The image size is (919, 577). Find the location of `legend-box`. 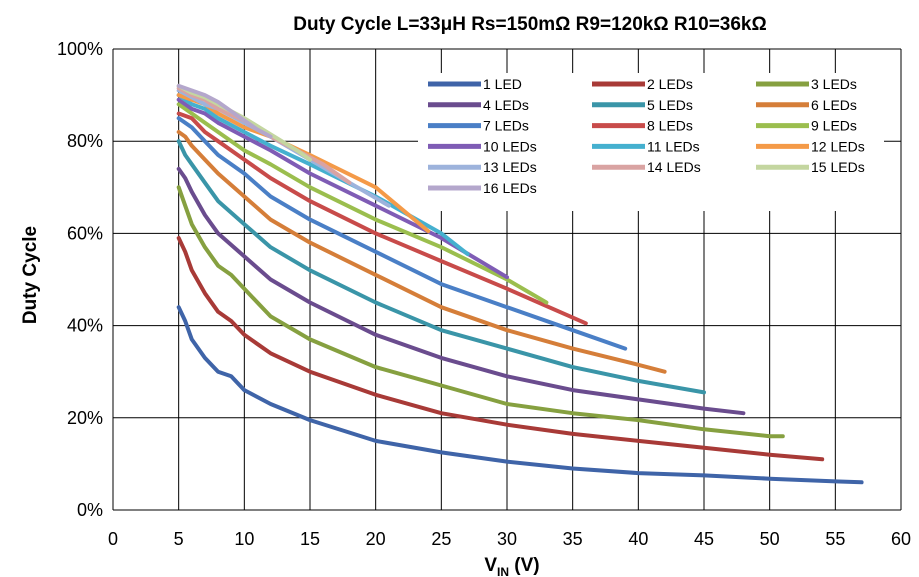

legend-box is located at coordinates (651, 142).